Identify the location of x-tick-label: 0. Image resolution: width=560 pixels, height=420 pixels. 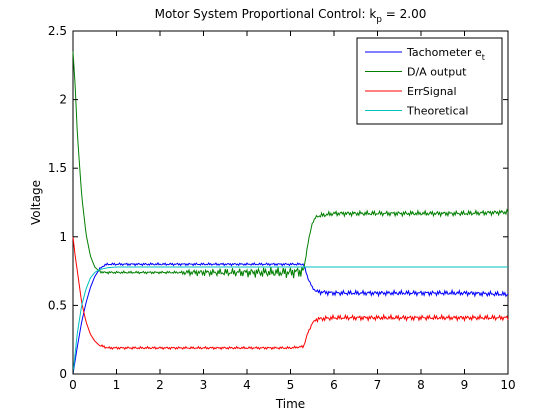
(73, 385).